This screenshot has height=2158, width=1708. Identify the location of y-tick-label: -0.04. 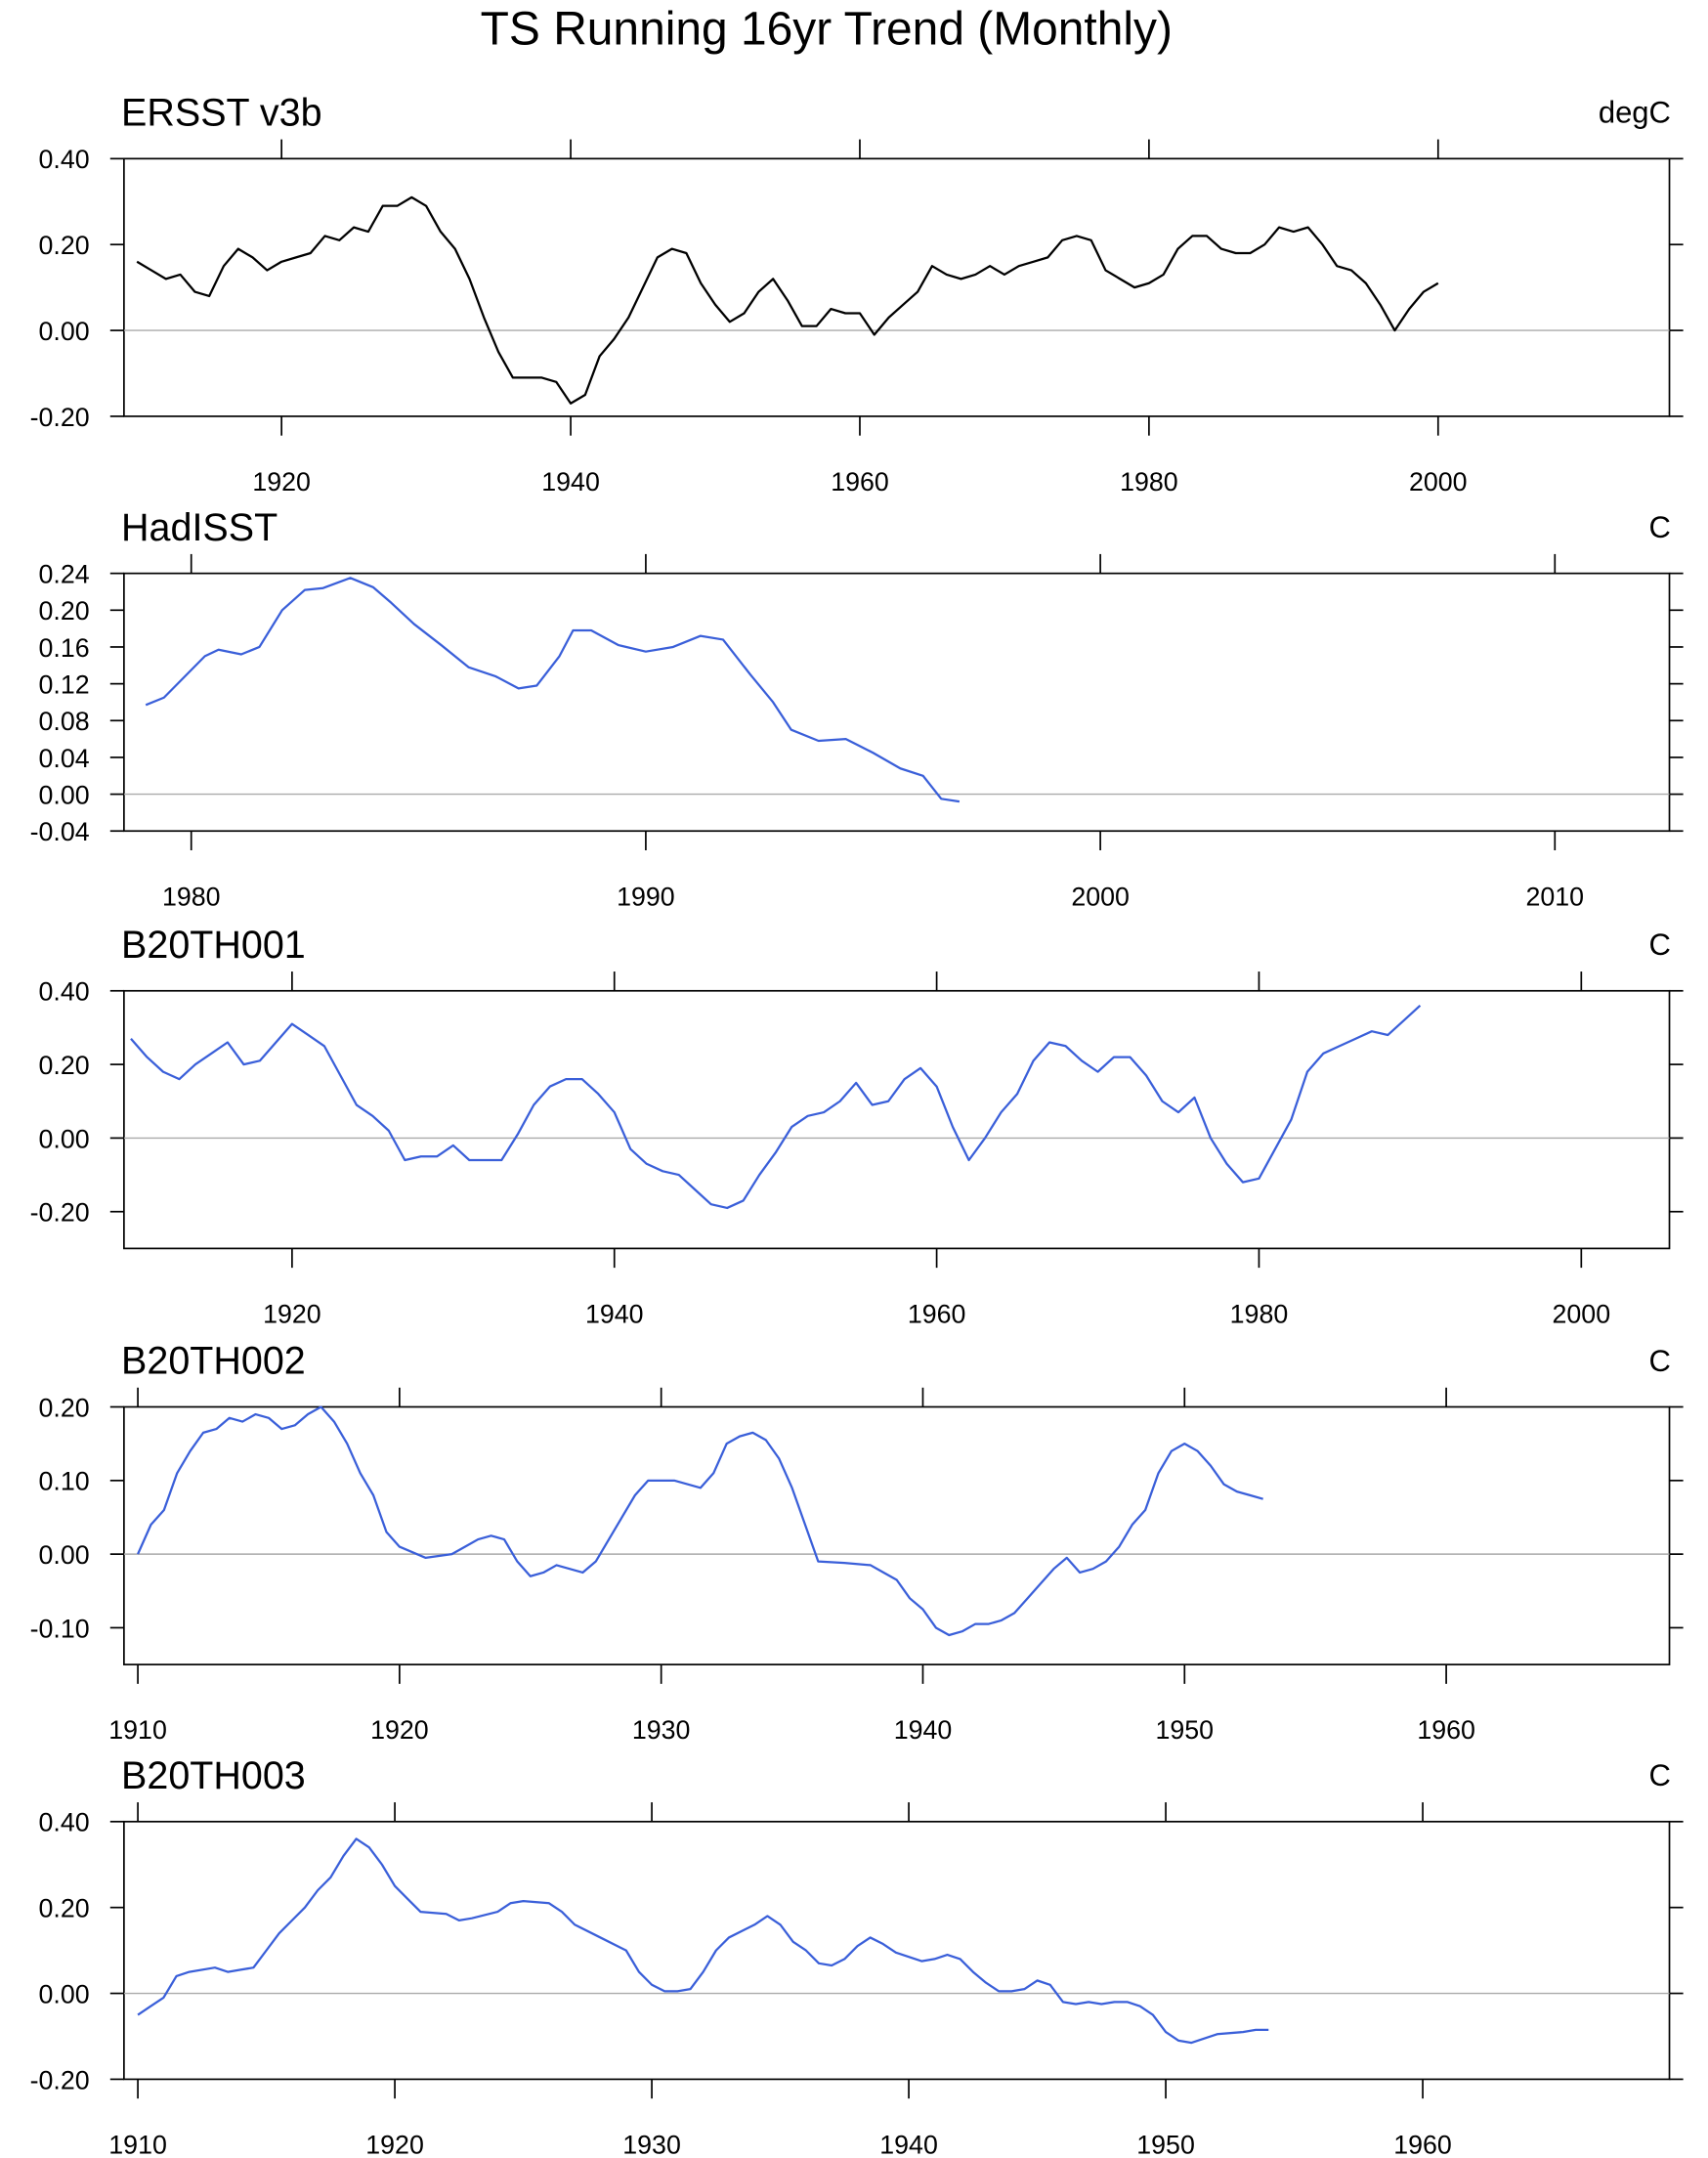
(60, 831).